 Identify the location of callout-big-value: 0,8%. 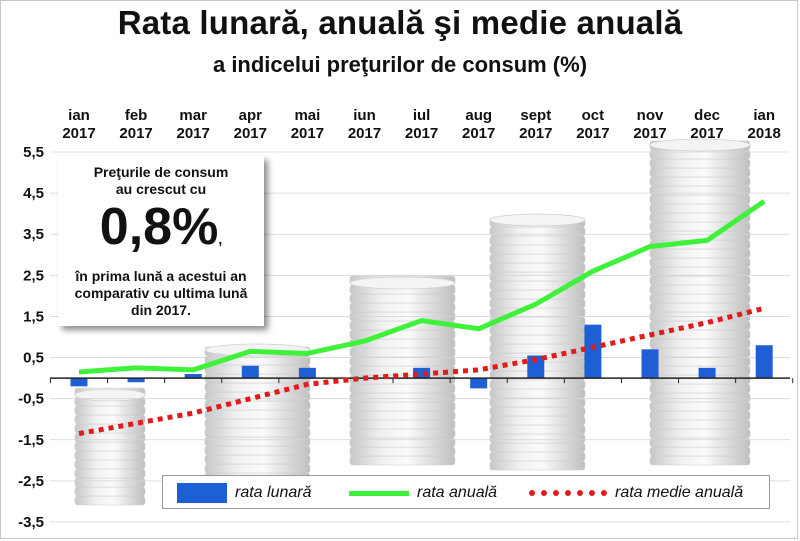
(159, 227).